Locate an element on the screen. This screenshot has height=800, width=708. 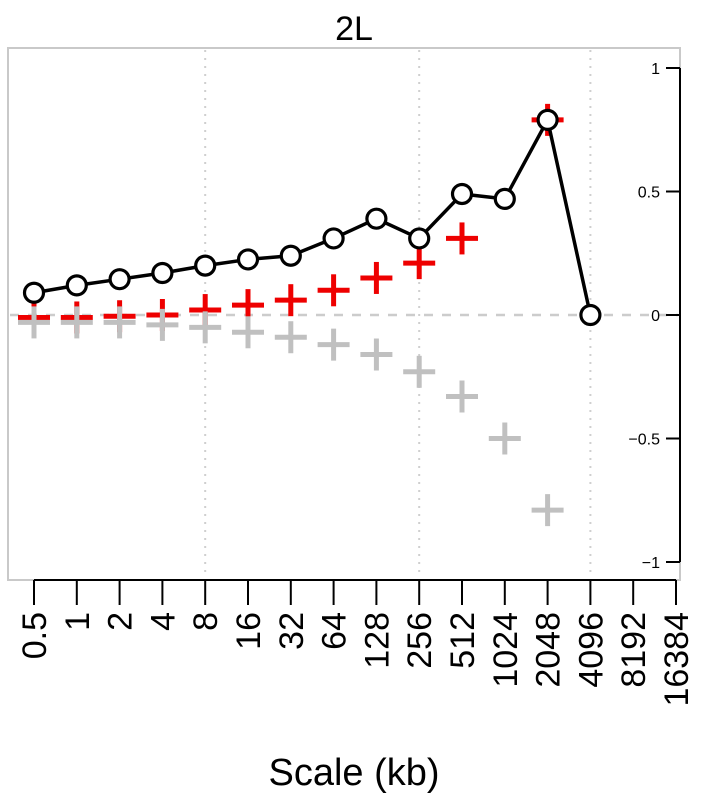
y-tick-label: 0 is located at coordinates (655, 316).